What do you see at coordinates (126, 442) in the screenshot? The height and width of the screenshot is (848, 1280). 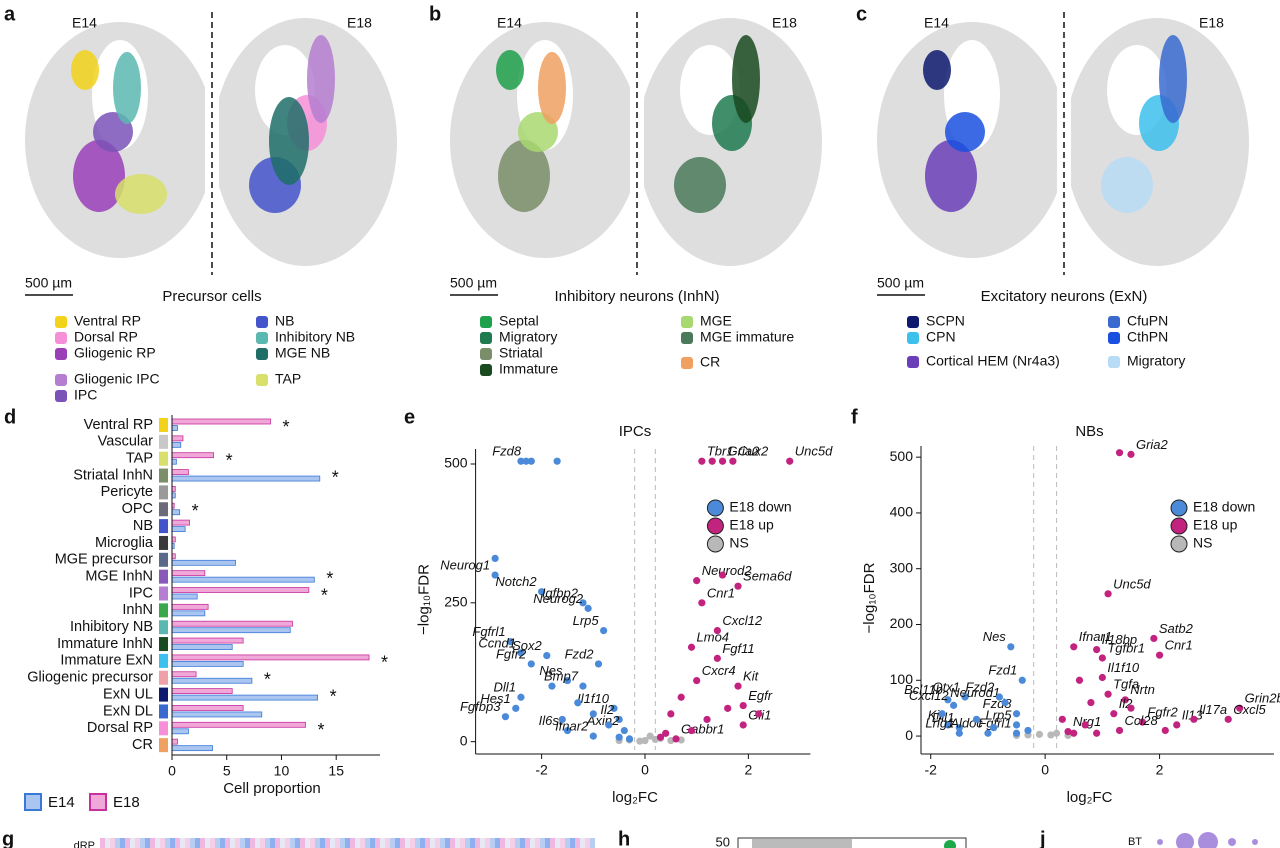 I see `category-label: Vascular` at bounding box center [126, 442].